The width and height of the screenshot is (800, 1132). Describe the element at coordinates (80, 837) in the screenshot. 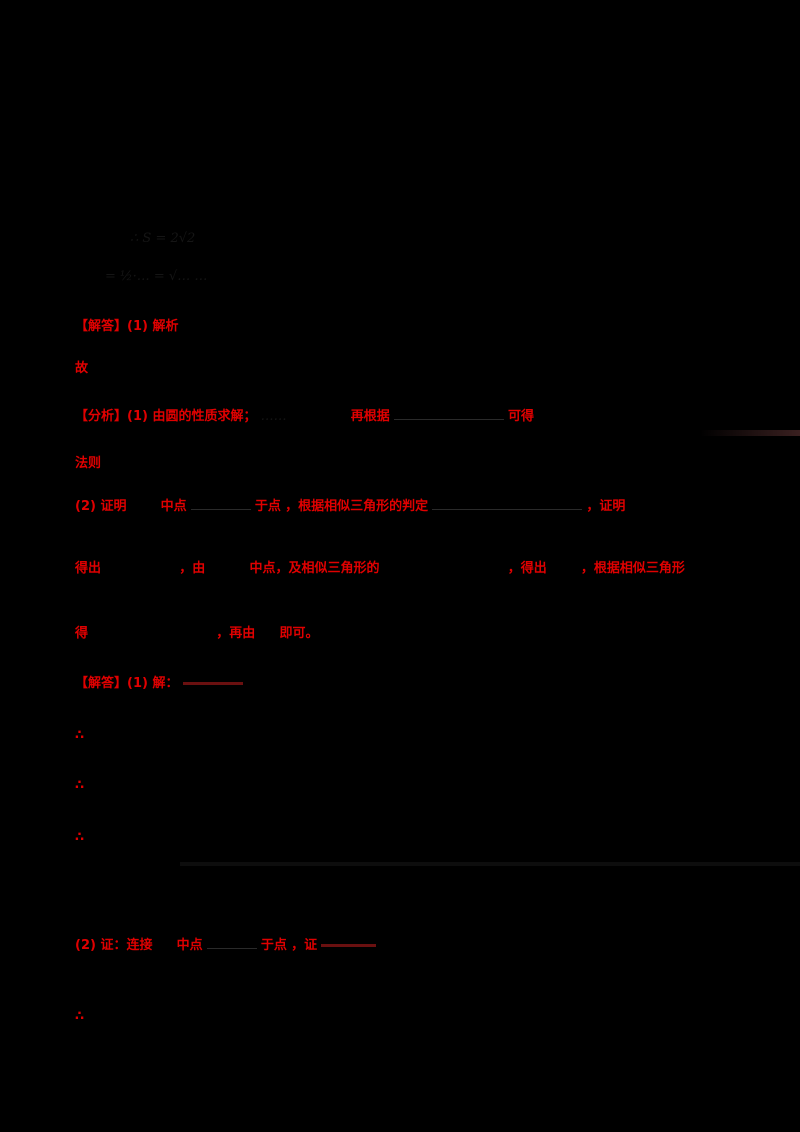

I see `step-3: ∴` at that location.